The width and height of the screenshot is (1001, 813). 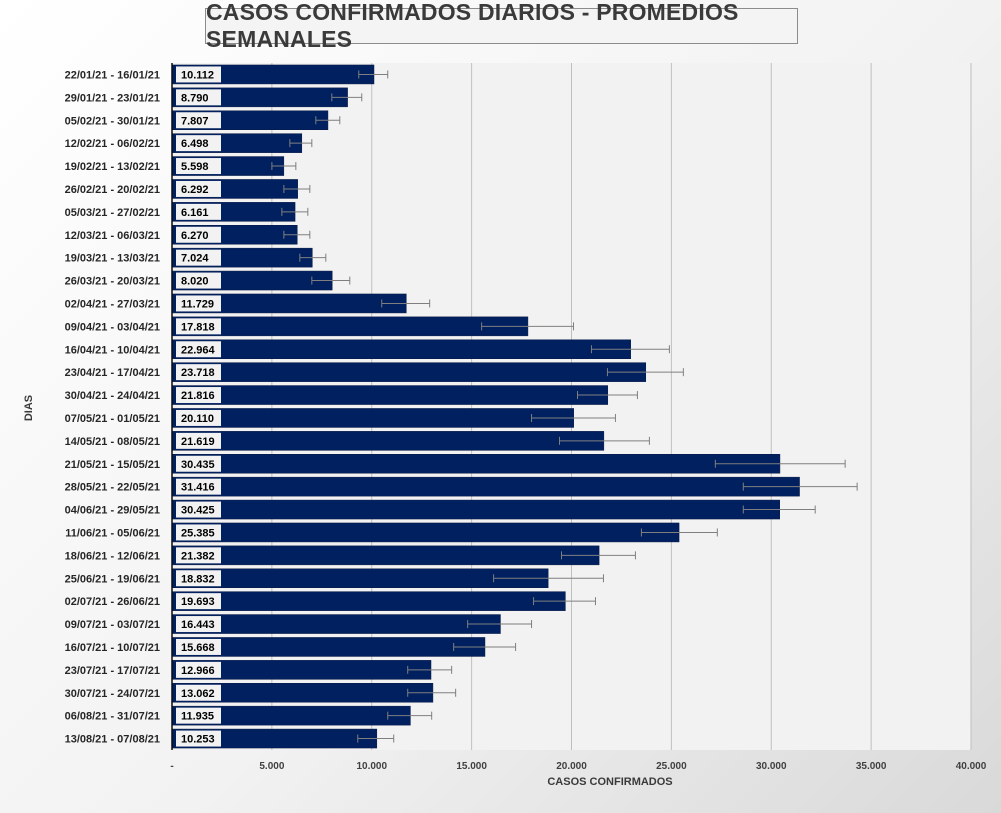 I want to click on data-label: 30.425, so click(x=198, y=511).